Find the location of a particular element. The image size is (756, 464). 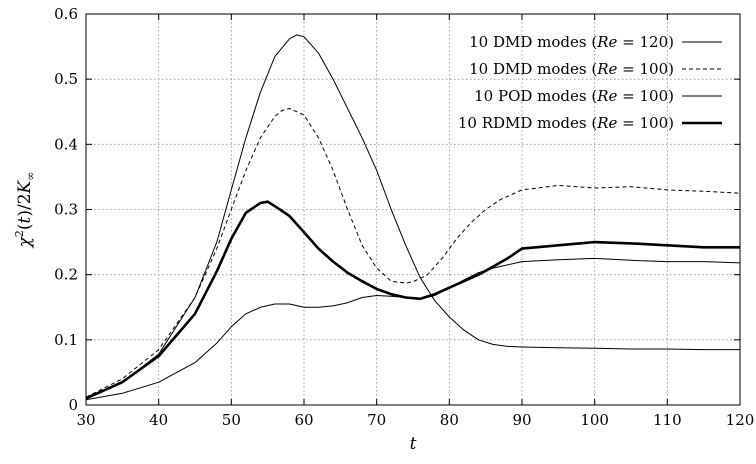

x-tick-label: 30 is located at coordinates (85, 420).